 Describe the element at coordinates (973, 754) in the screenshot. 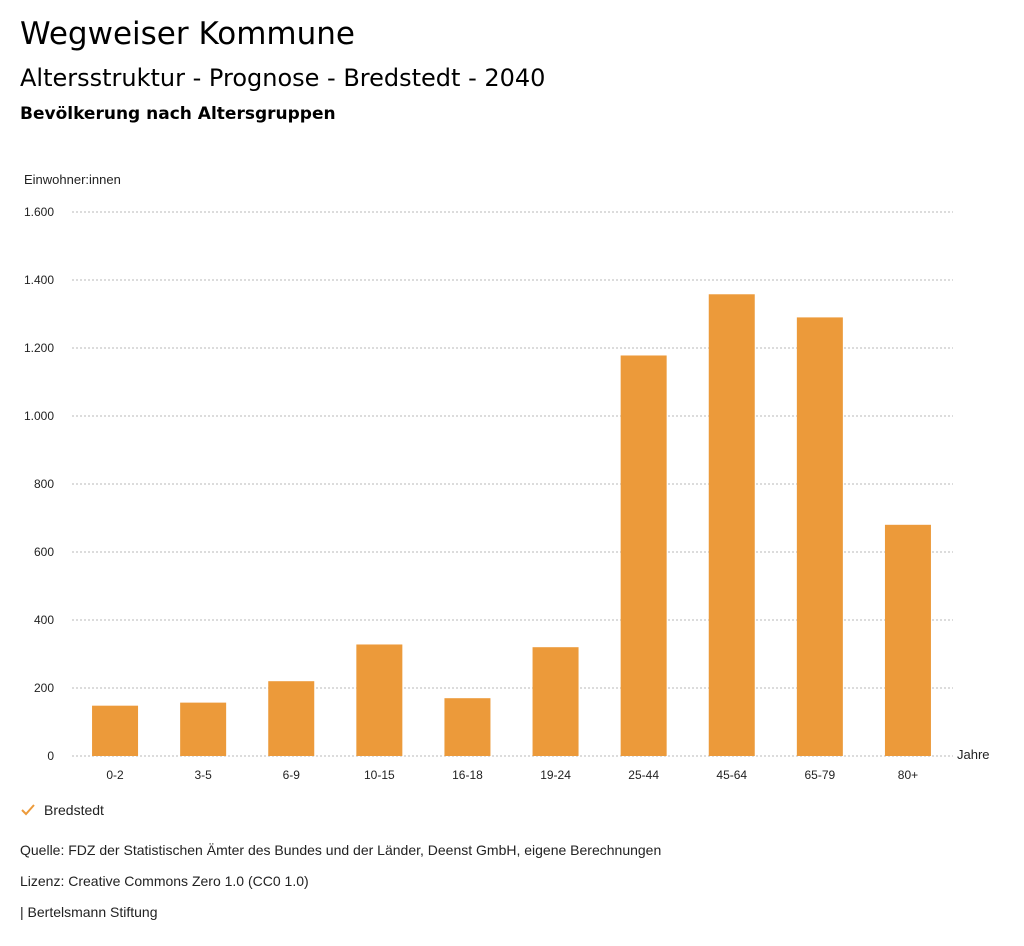

I see `x-axis-label: Jahre` at that location.